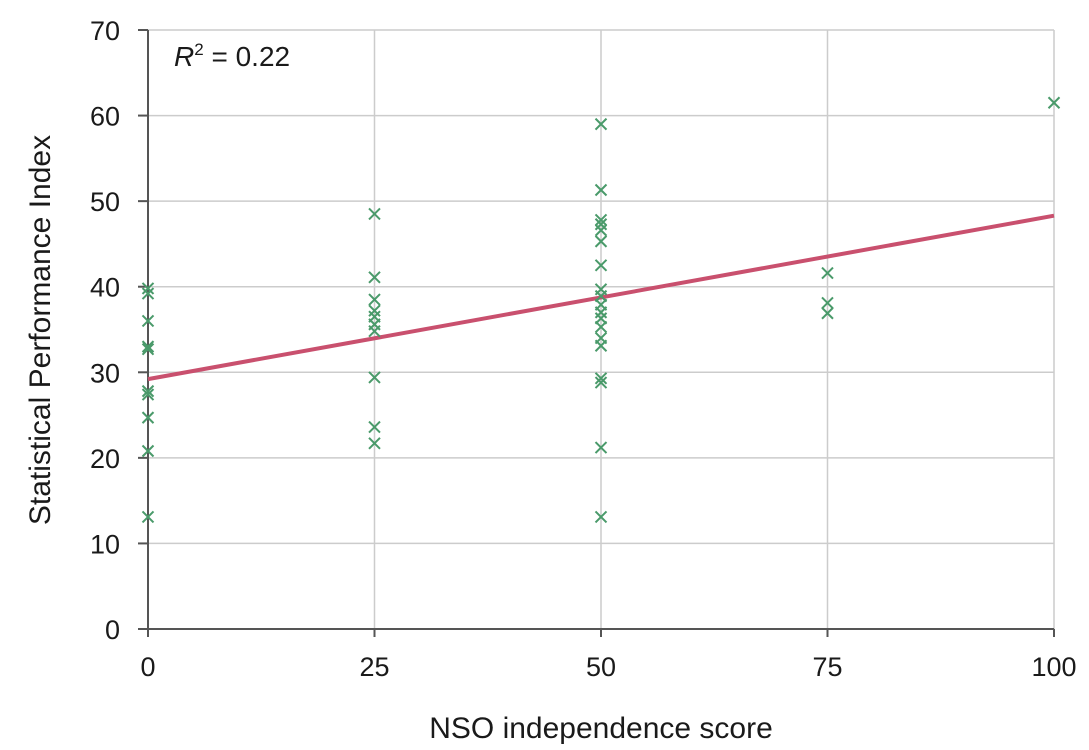 The height and width of the screenshot is (750, 1089). I want to click on x-tick-label: 75, so click(827, 667).